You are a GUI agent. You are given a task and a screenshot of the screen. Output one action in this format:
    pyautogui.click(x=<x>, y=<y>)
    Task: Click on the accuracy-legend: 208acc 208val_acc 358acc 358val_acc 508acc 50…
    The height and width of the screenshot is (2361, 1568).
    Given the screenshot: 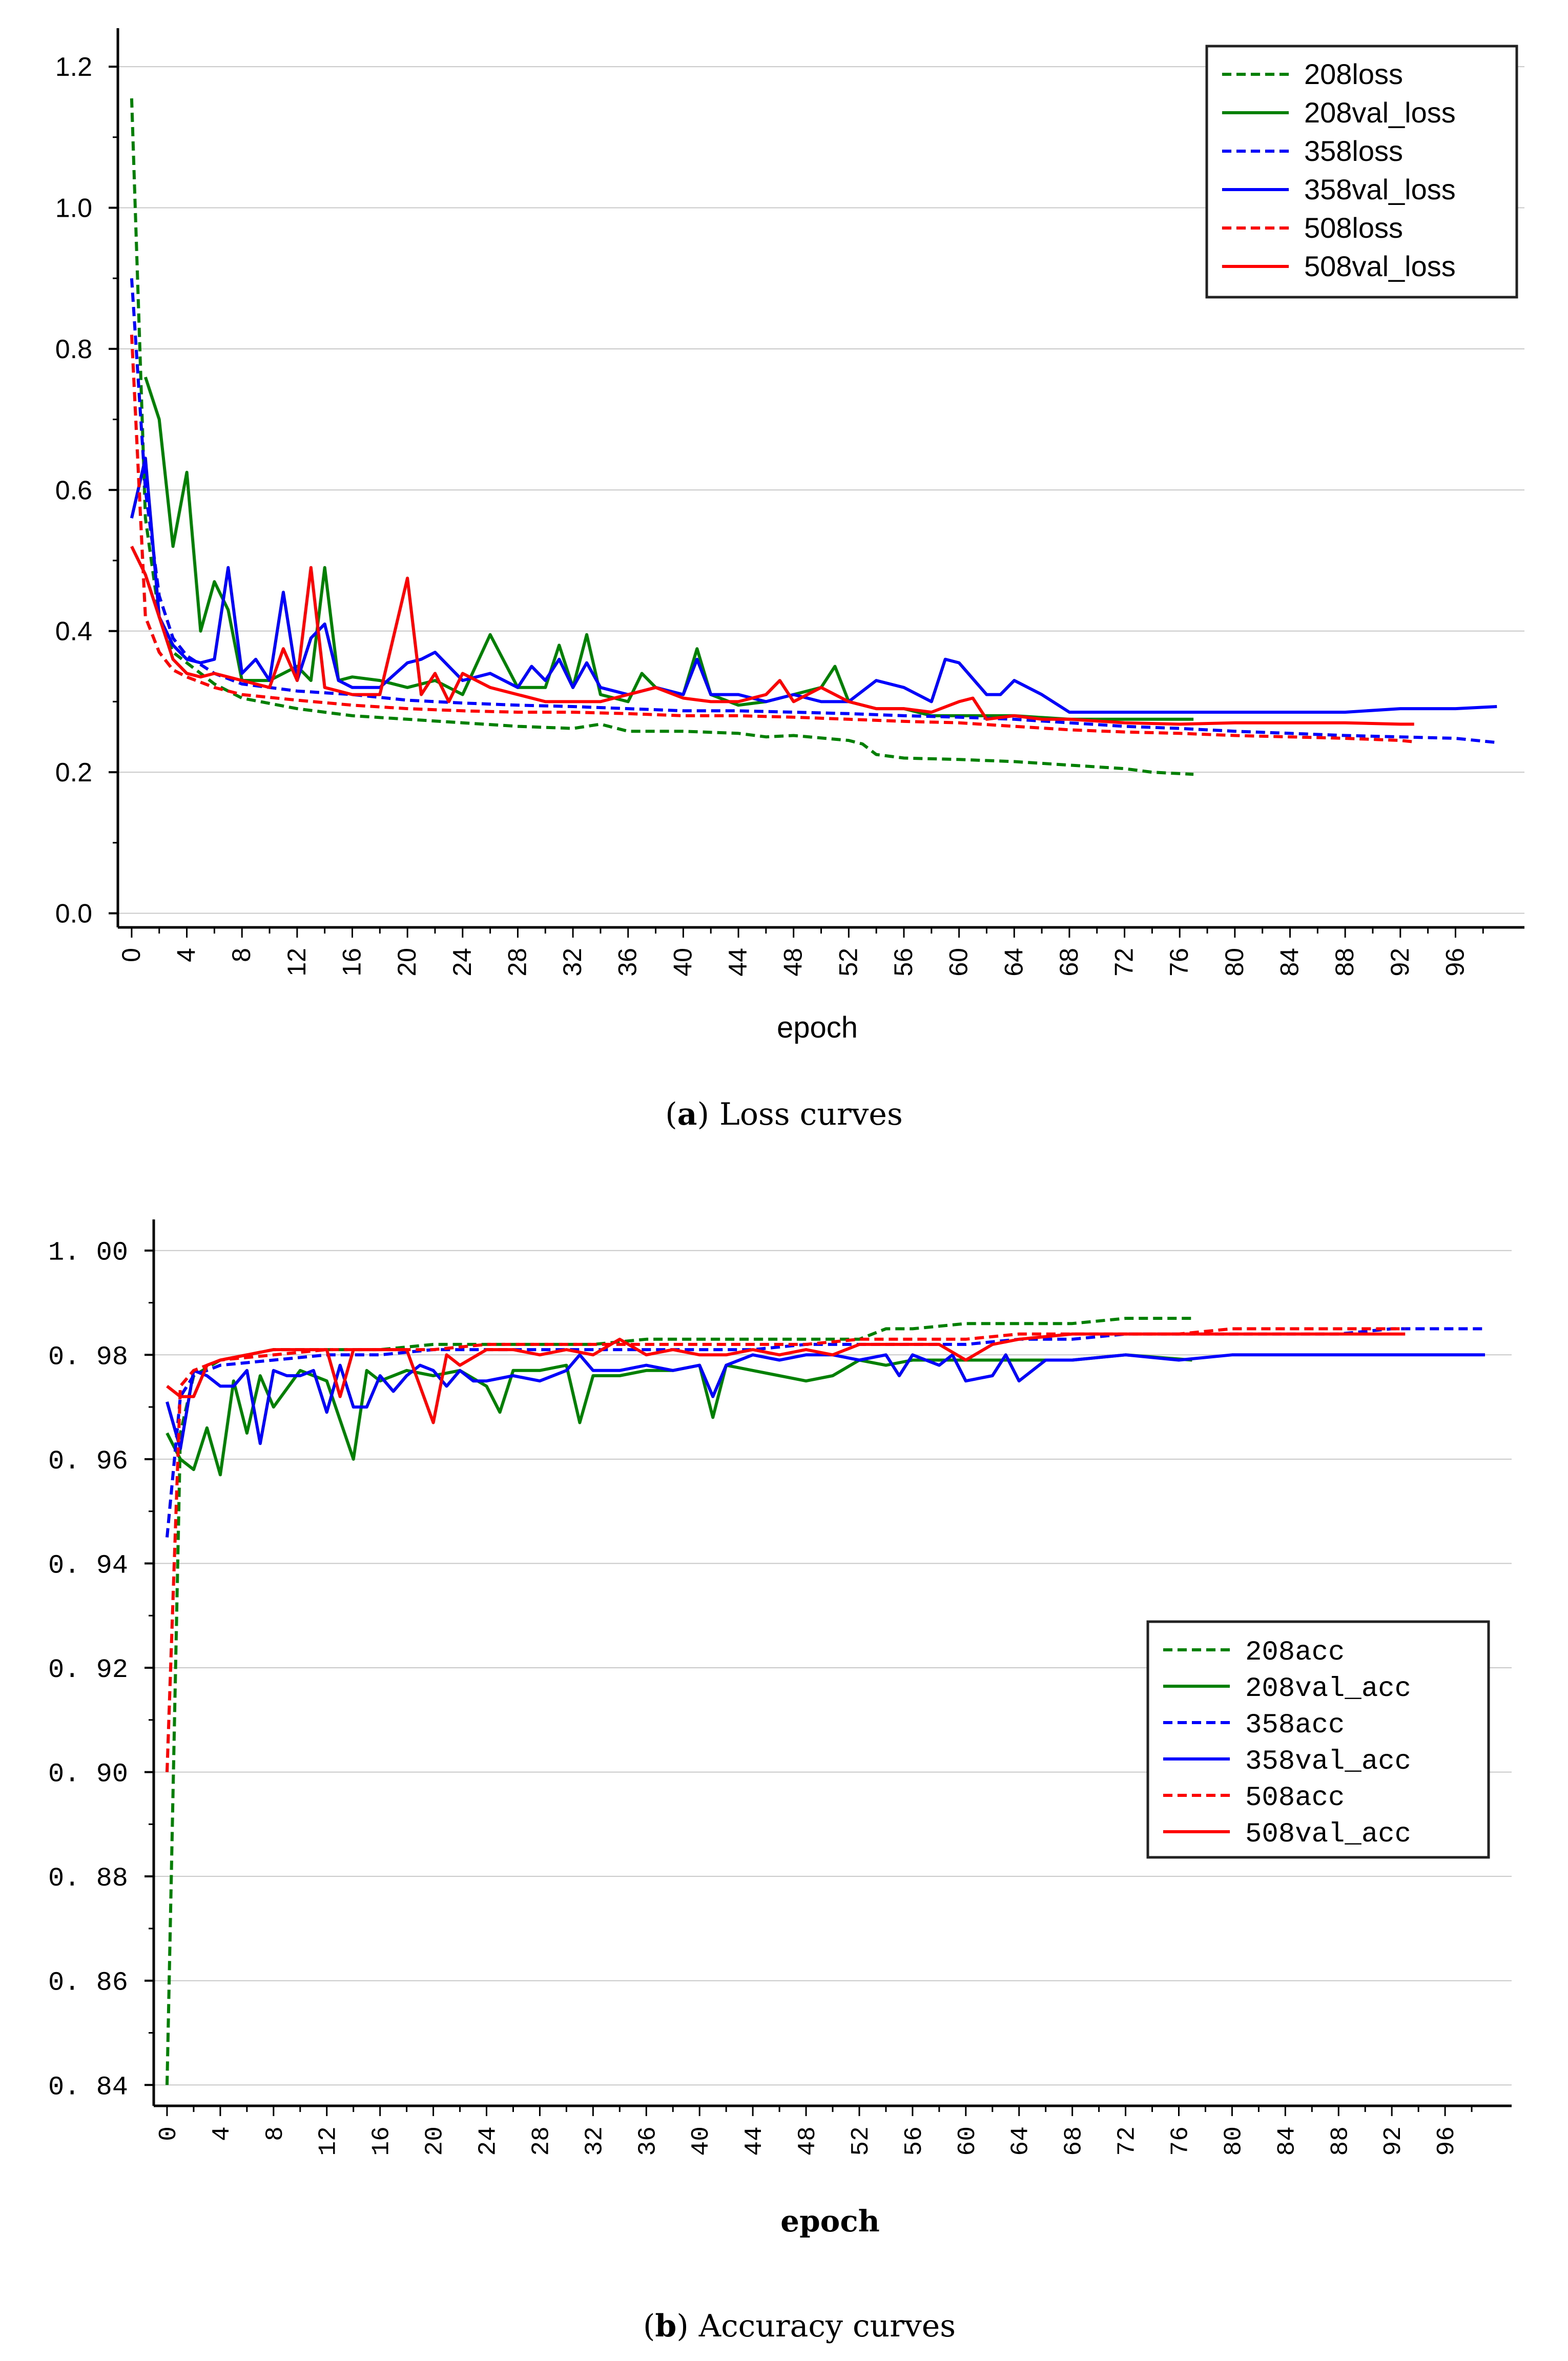 What is the action you would take?
    pyautogui.click(x=1318, y=1739)
    